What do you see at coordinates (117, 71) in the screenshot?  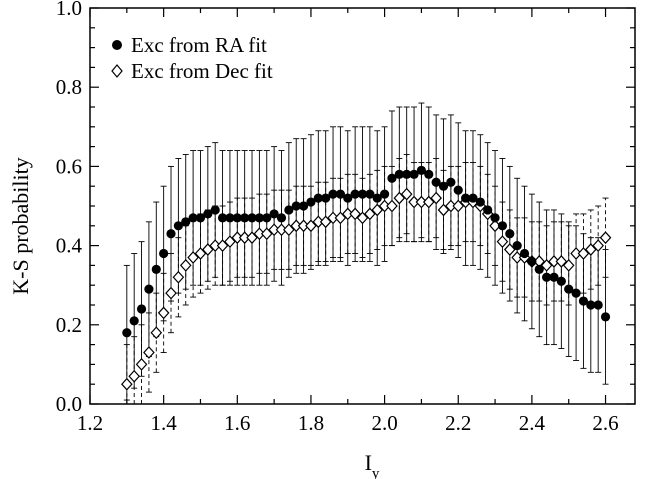 I see `legend-marker-dec` at bounding box center [117, 71].